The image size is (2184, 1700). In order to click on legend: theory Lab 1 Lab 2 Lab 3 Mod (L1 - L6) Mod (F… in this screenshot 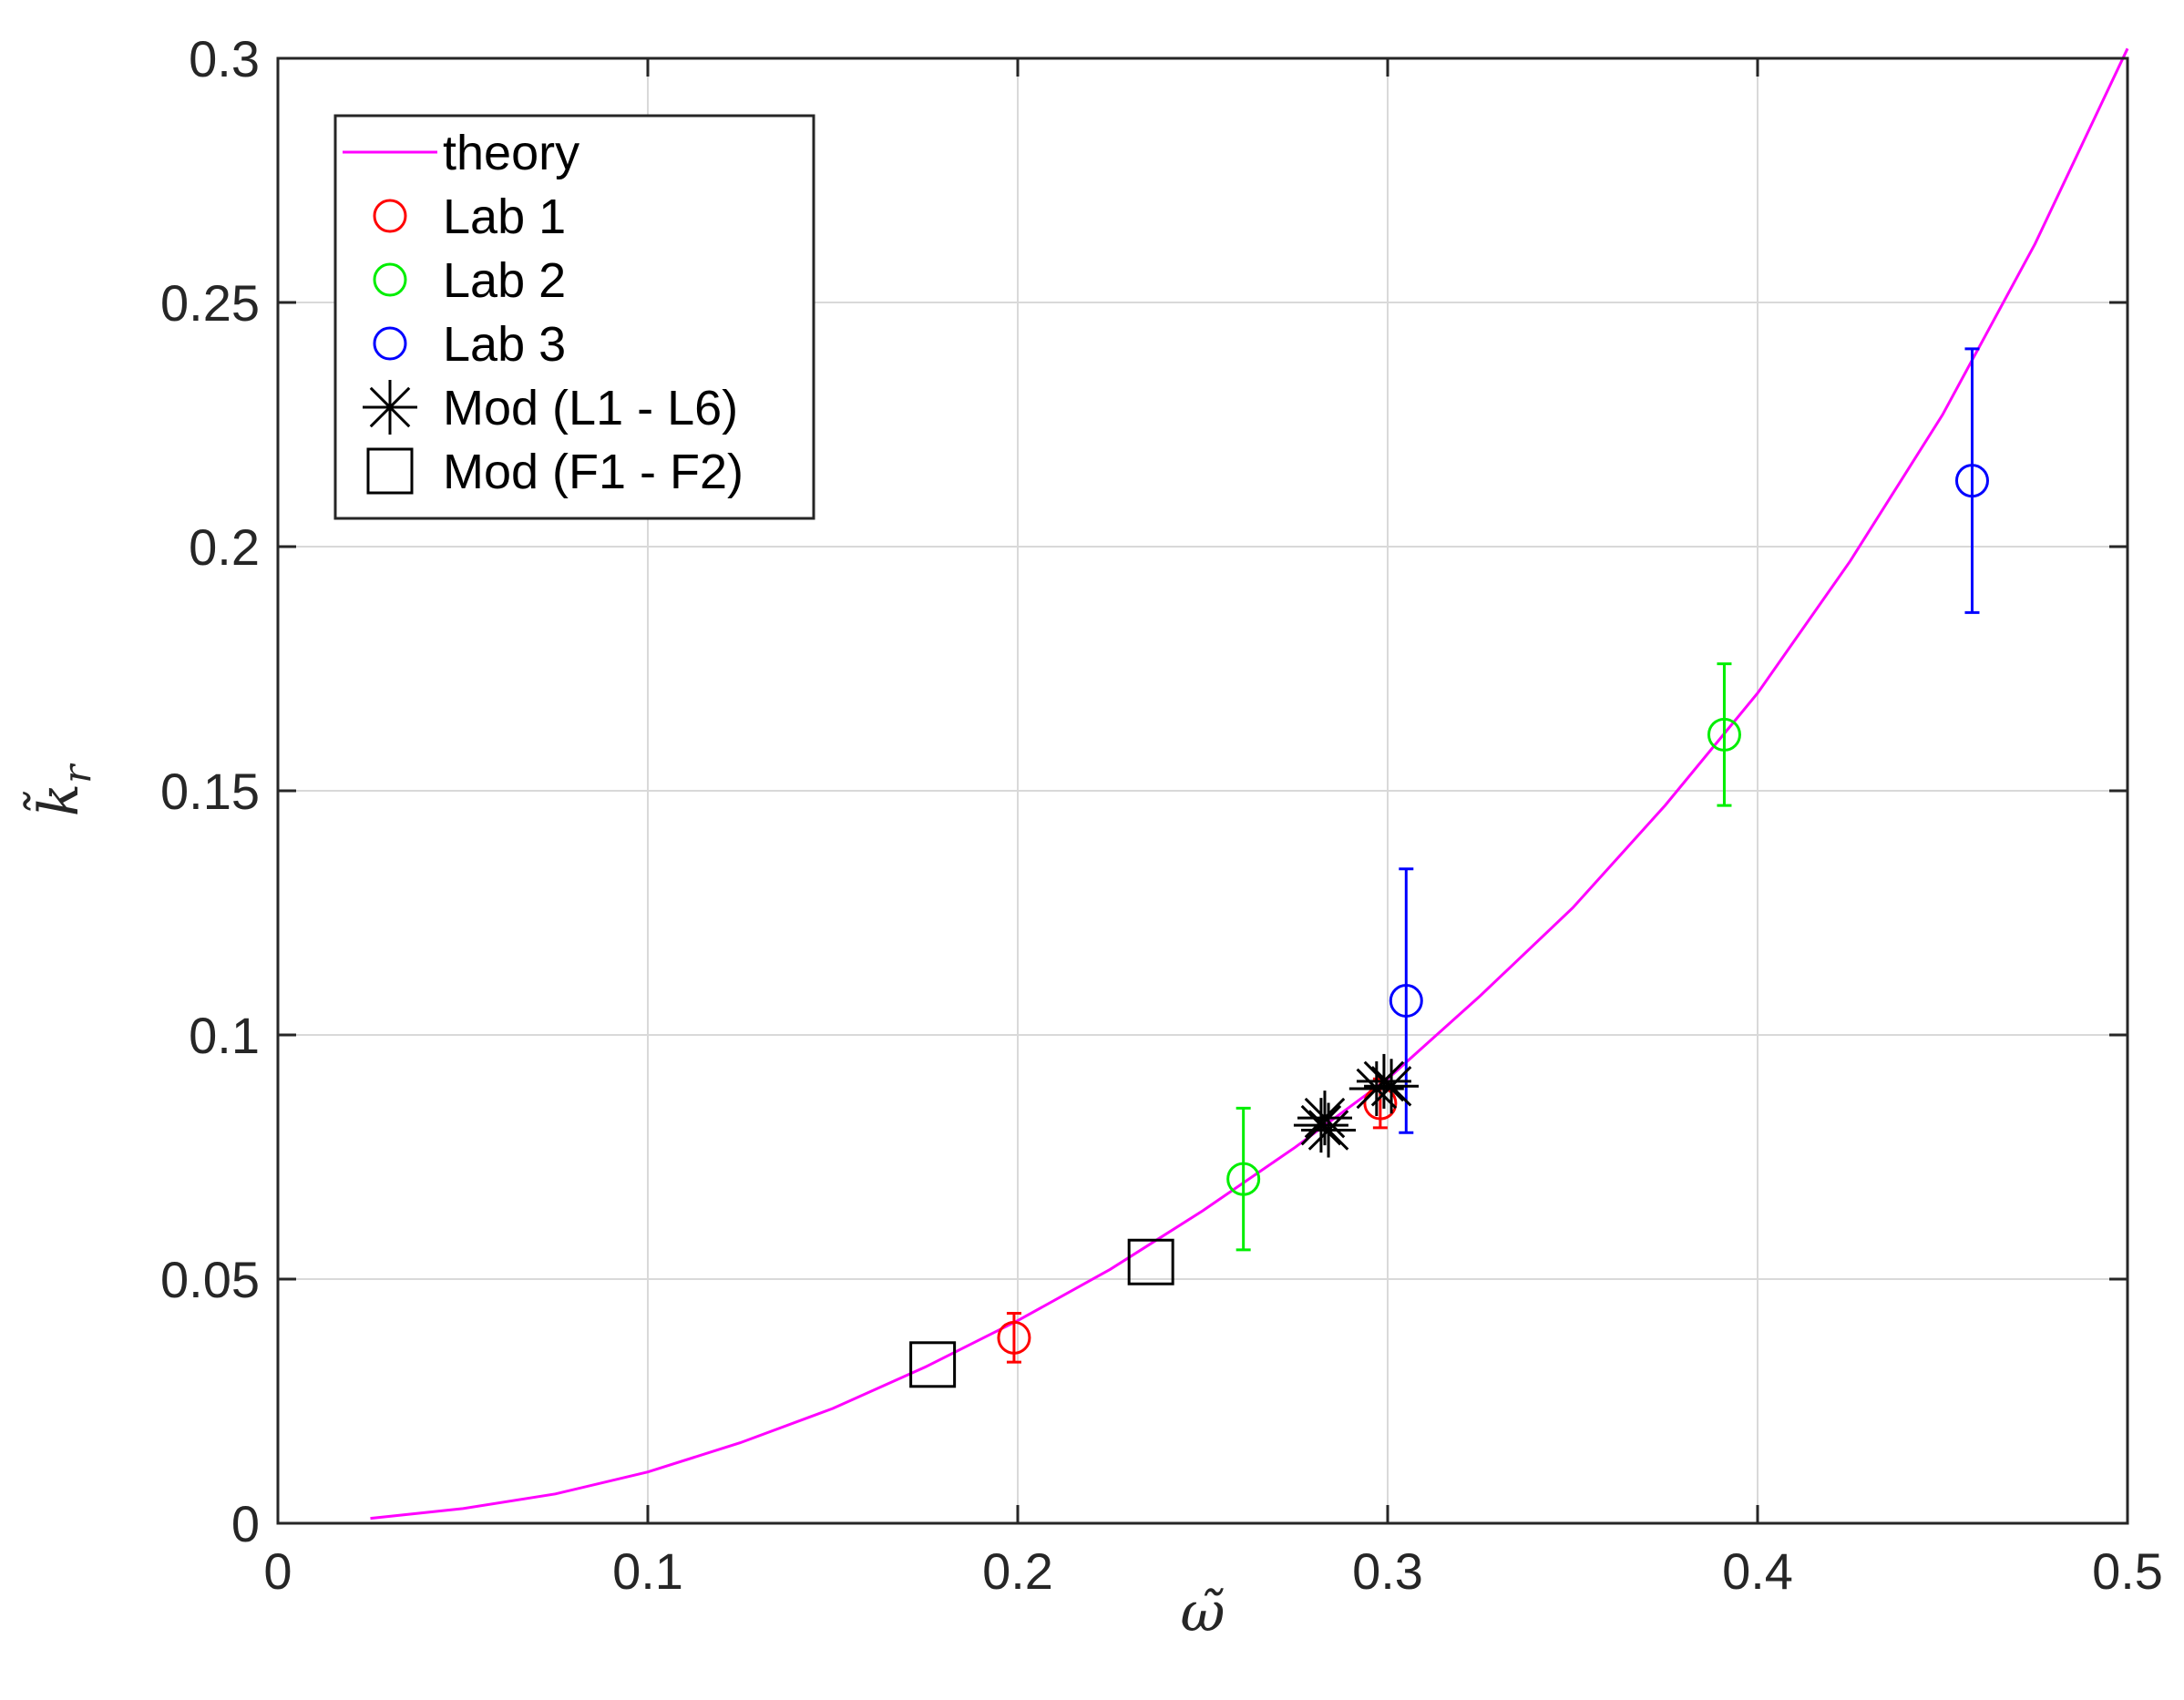, I will do `click(574, 317)`.